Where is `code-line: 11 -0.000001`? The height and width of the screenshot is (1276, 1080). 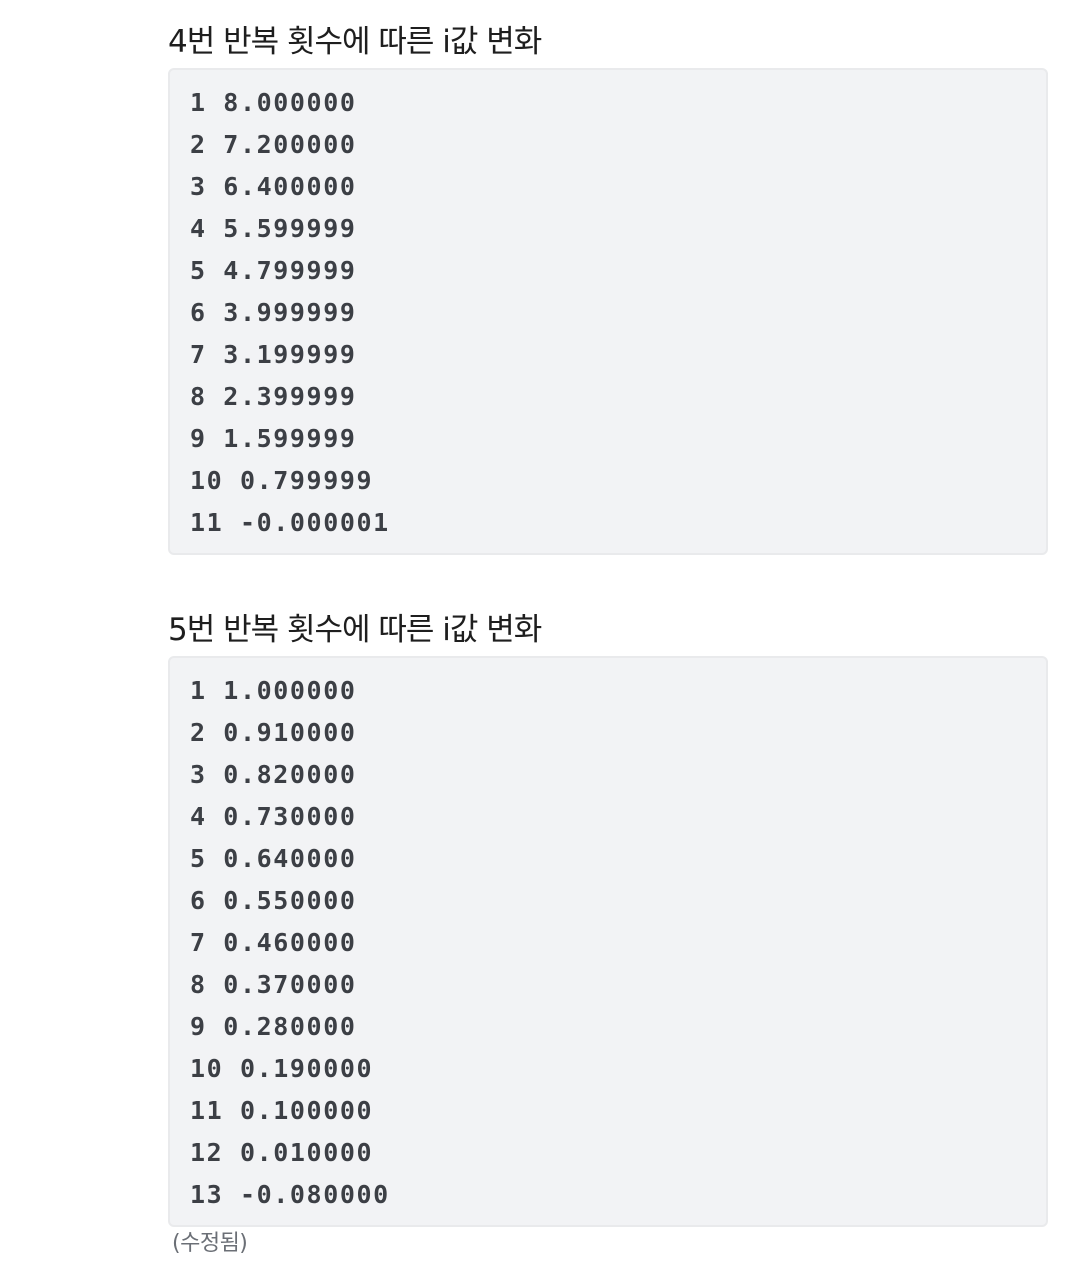
code-line: 11 -0.000001 is located at coordinates (290, 522).